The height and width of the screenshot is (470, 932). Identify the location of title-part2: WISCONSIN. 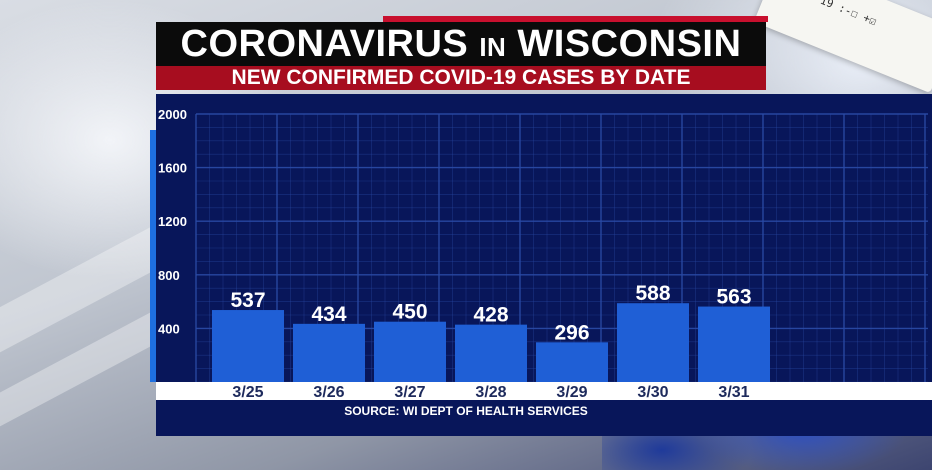
(629, 44).